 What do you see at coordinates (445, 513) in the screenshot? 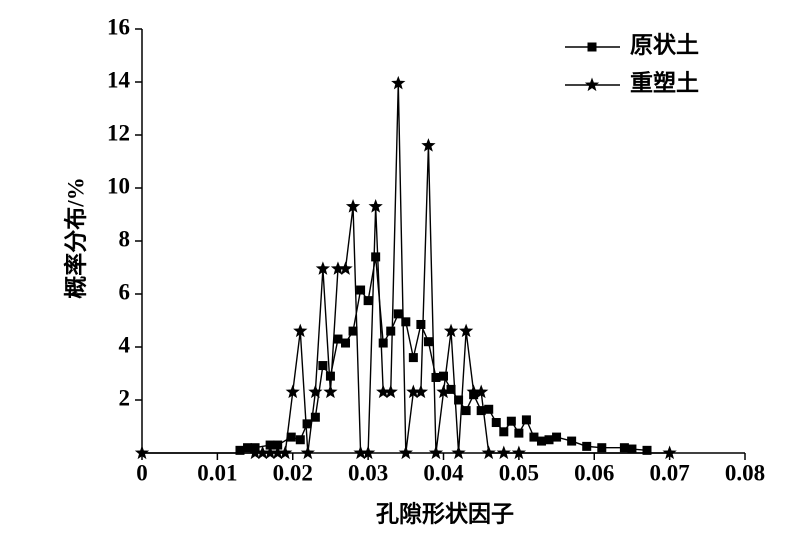
I see `x-axis-label: 孔隙形状因子` at bounding box center [445, 513].